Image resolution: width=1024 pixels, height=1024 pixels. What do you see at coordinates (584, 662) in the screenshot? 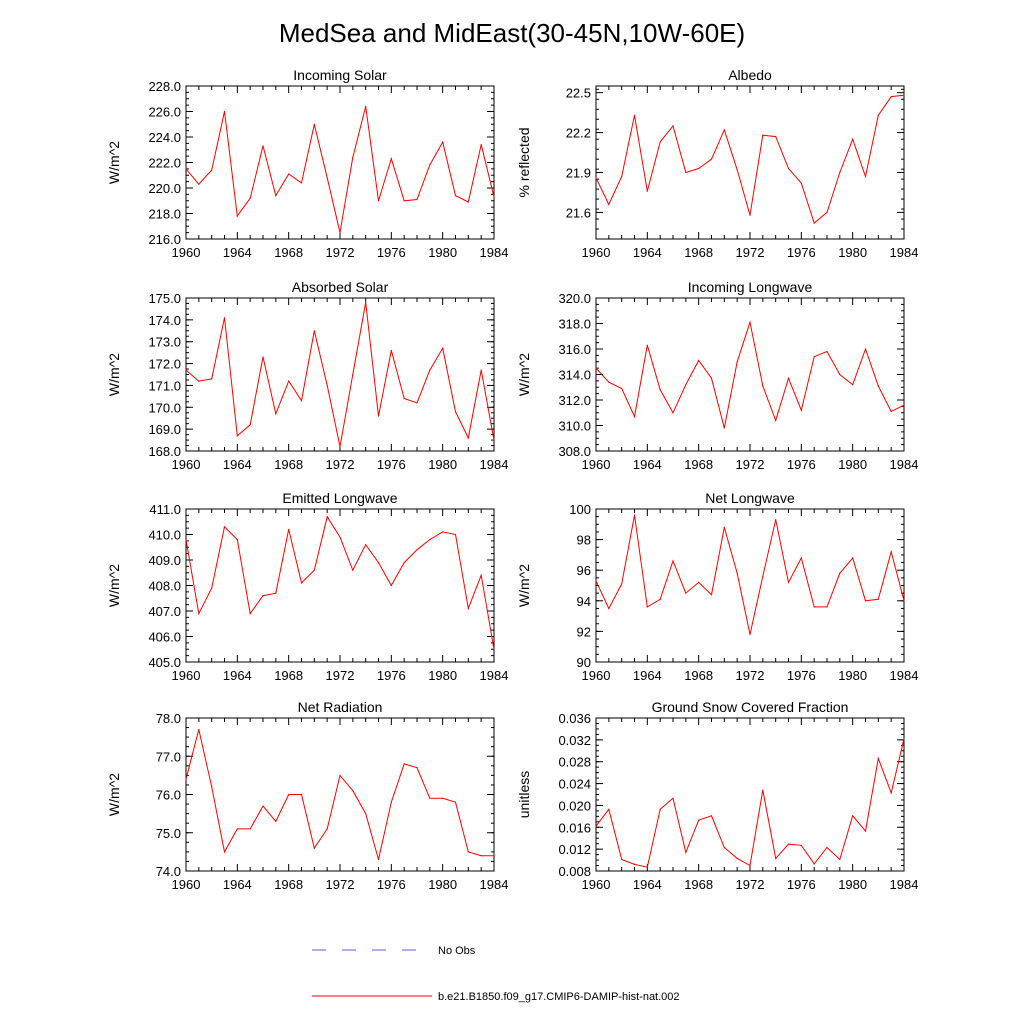
I see `y-tick-label: 90` at bounding box center [584, 662].